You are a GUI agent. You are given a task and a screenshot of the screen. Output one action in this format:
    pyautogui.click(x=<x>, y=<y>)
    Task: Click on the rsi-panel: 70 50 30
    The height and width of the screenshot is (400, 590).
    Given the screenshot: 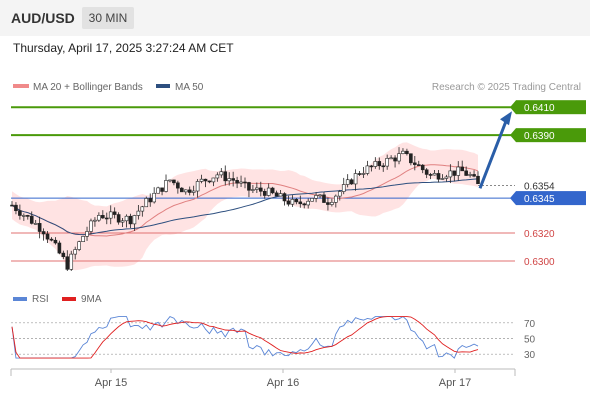 What is the action you would take?
    pyautogui.click(x=273, y=338)
    